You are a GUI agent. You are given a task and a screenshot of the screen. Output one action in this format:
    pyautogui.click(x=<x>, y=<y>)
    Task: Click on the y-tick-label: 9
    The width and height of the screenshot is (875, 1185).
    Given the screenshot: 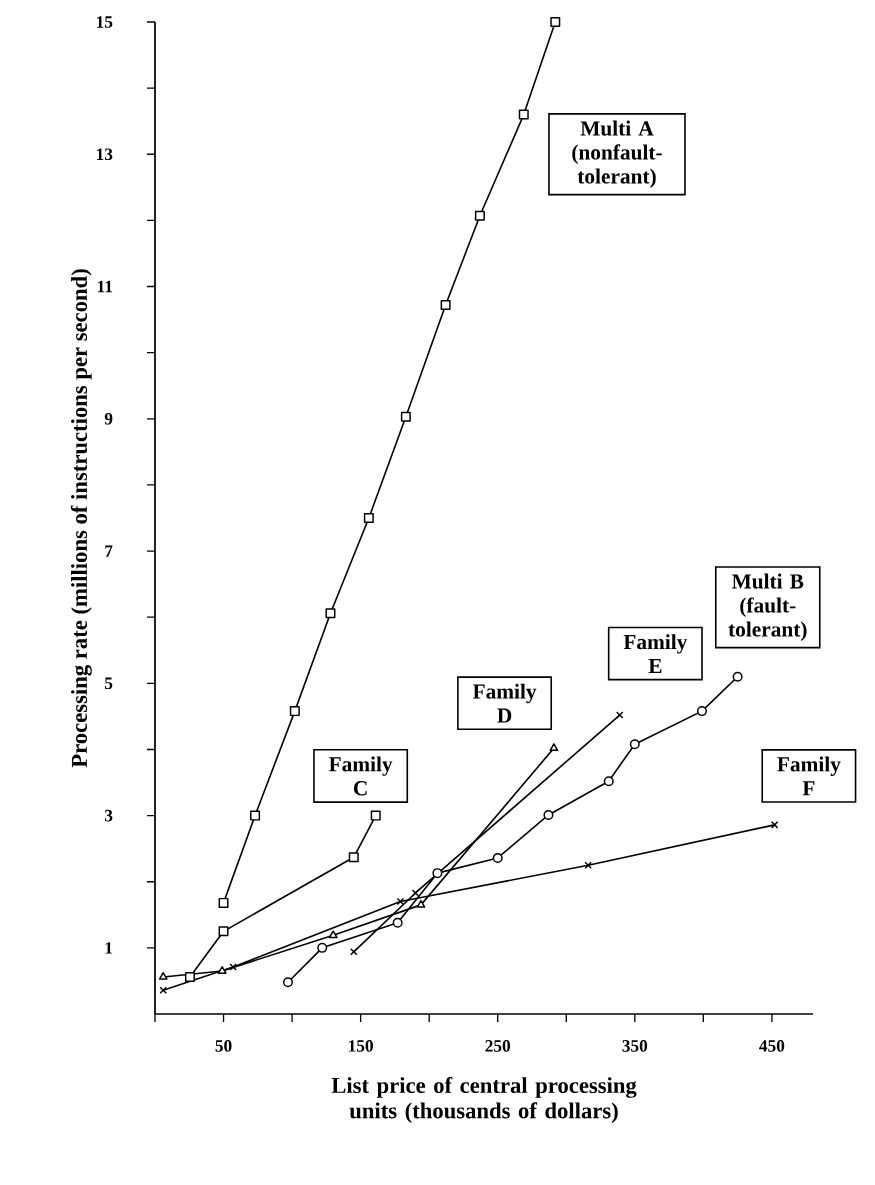 What is the action you would take?
    pyautogui.click(x=108, y=418)
    